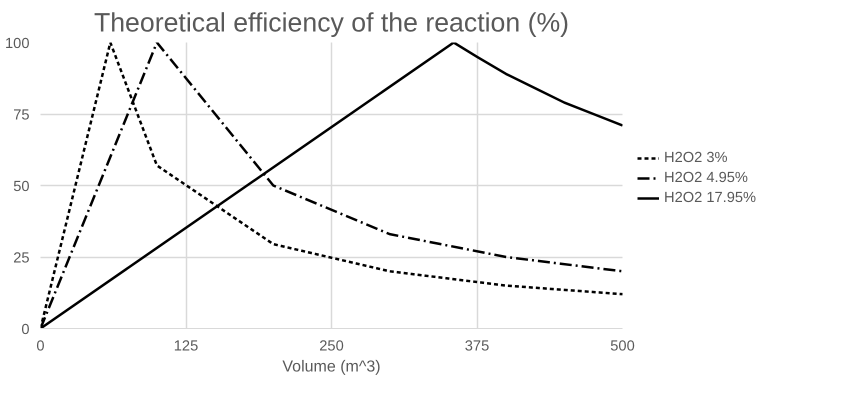 This screenshot has height=403, width=844. Describe the element at coordinates (332, 23) in the screenshot. I see `chart-title: Theoretical efficiency of the reaction (%)` at that location.